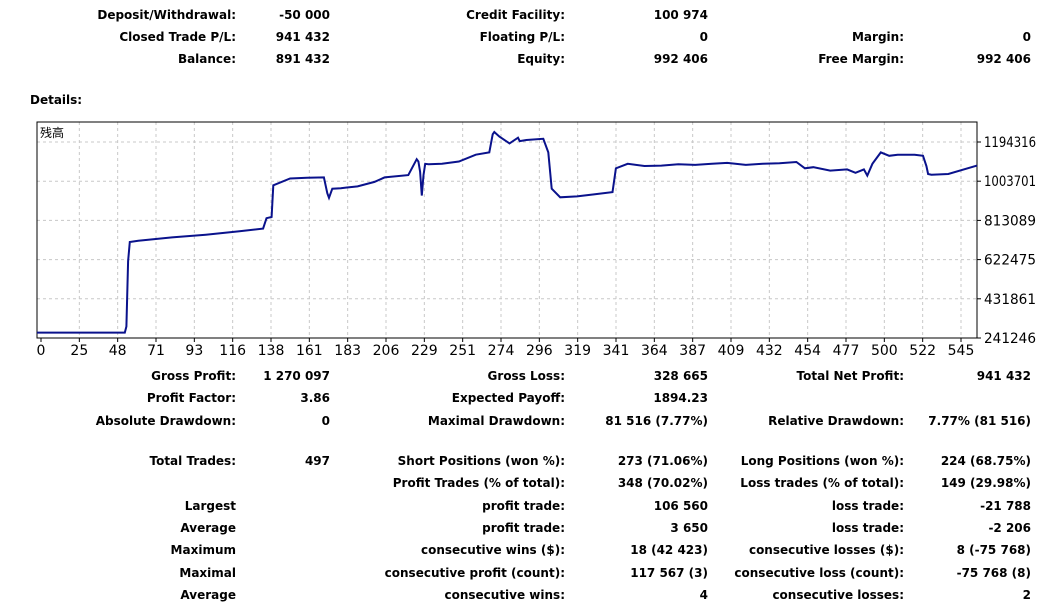  I want to click on average-loss-trade-label: loss trade:, so click(867, 528).